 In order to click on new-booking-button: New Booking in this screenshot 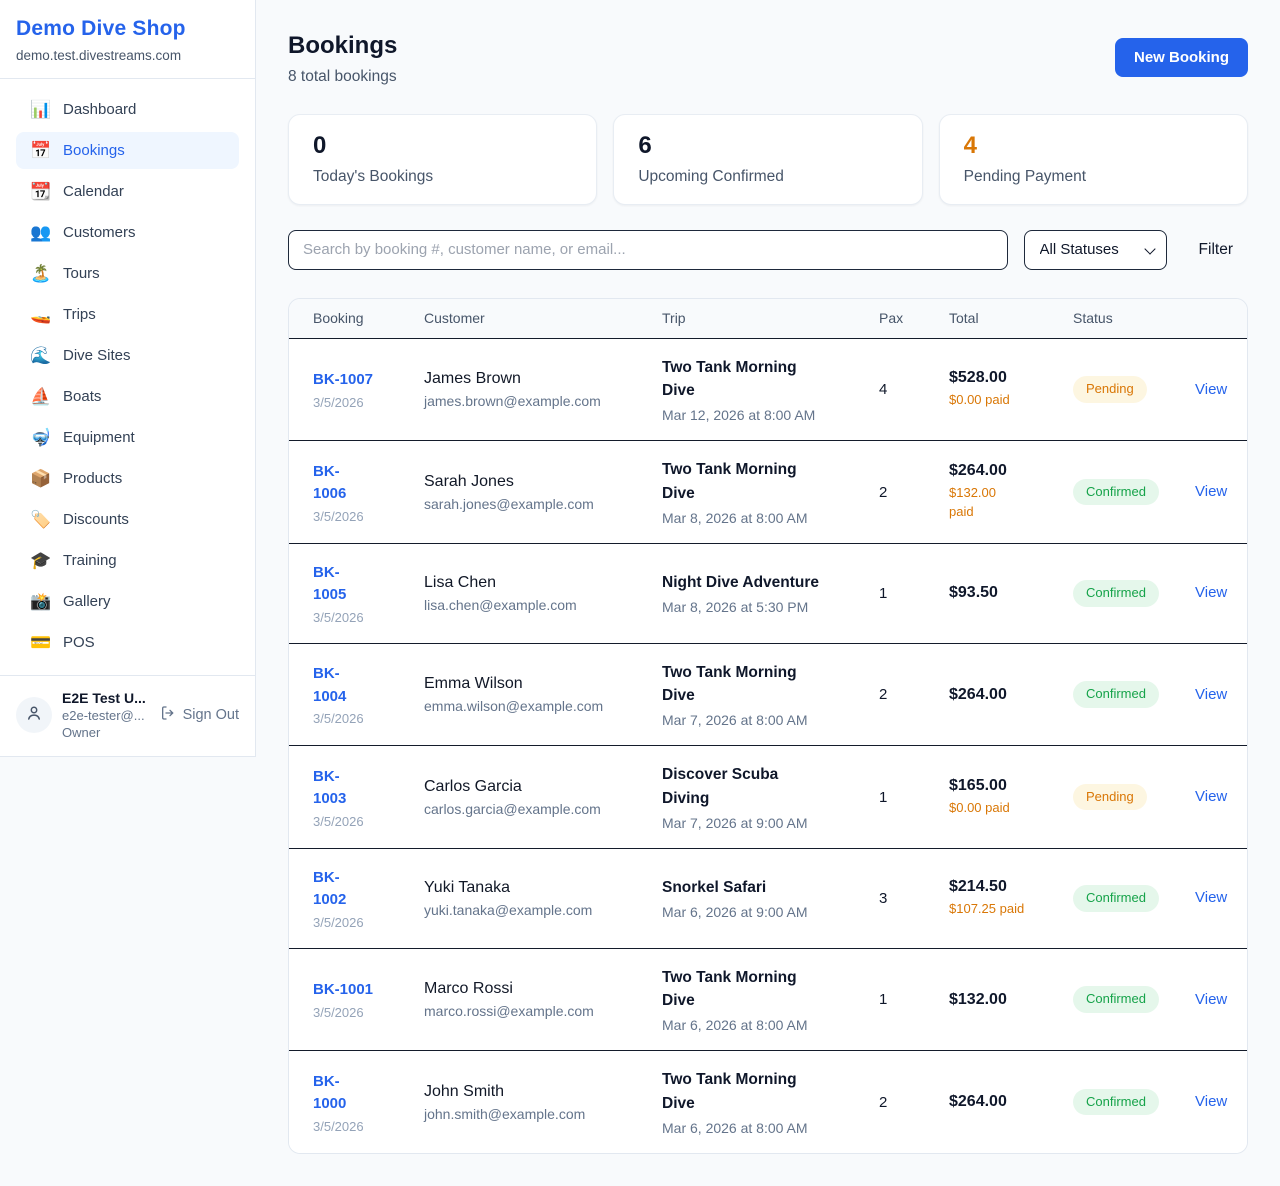, I will do `click(1181, 57)`.